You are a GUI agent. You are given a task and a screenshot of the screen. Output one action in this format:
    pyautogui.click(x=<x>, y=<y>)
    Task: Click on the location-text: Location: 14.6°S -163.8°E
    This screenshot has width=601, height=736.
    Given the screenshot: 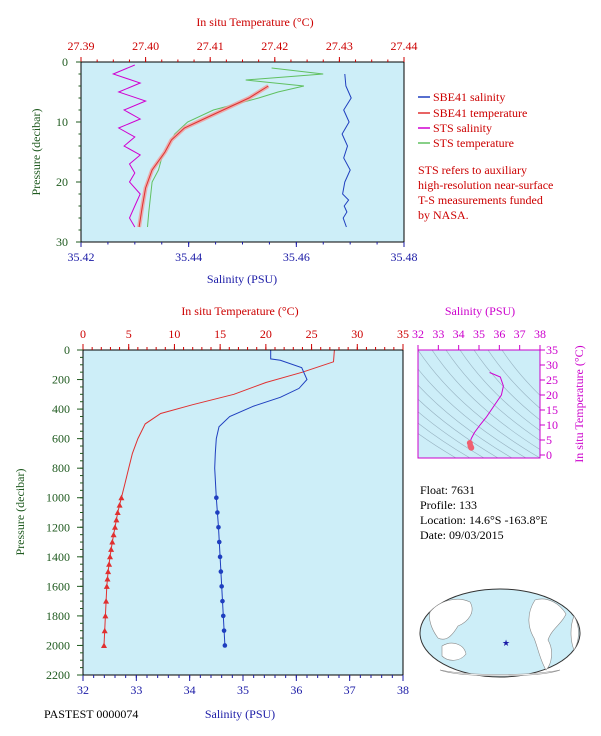 What is the action you would take?
    pyautogui.click(x=484, y=520)
    